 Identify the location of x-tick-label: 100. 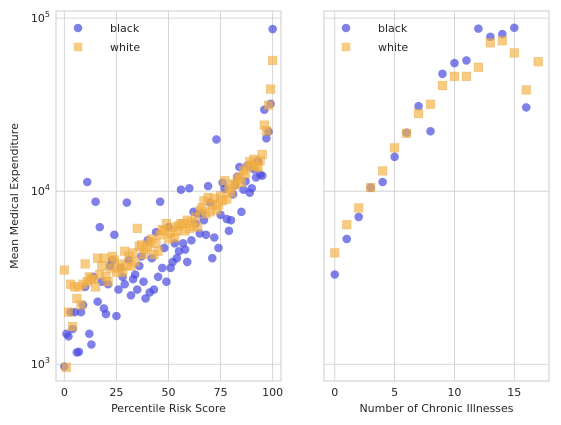
(272, 392).